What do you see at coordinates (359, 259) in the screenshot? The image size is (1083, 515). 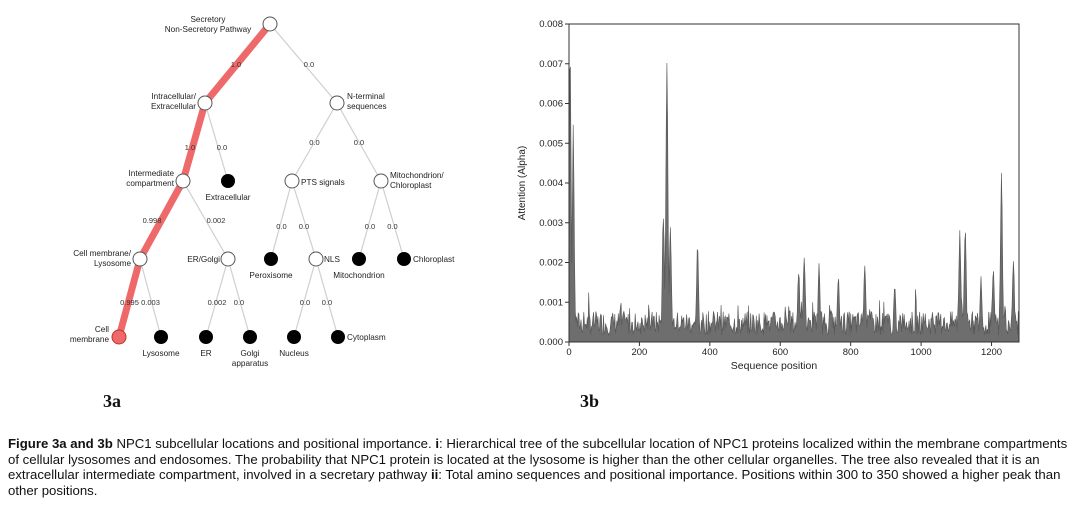 I see `tree-node-mito` at bounding box center [359, 259].